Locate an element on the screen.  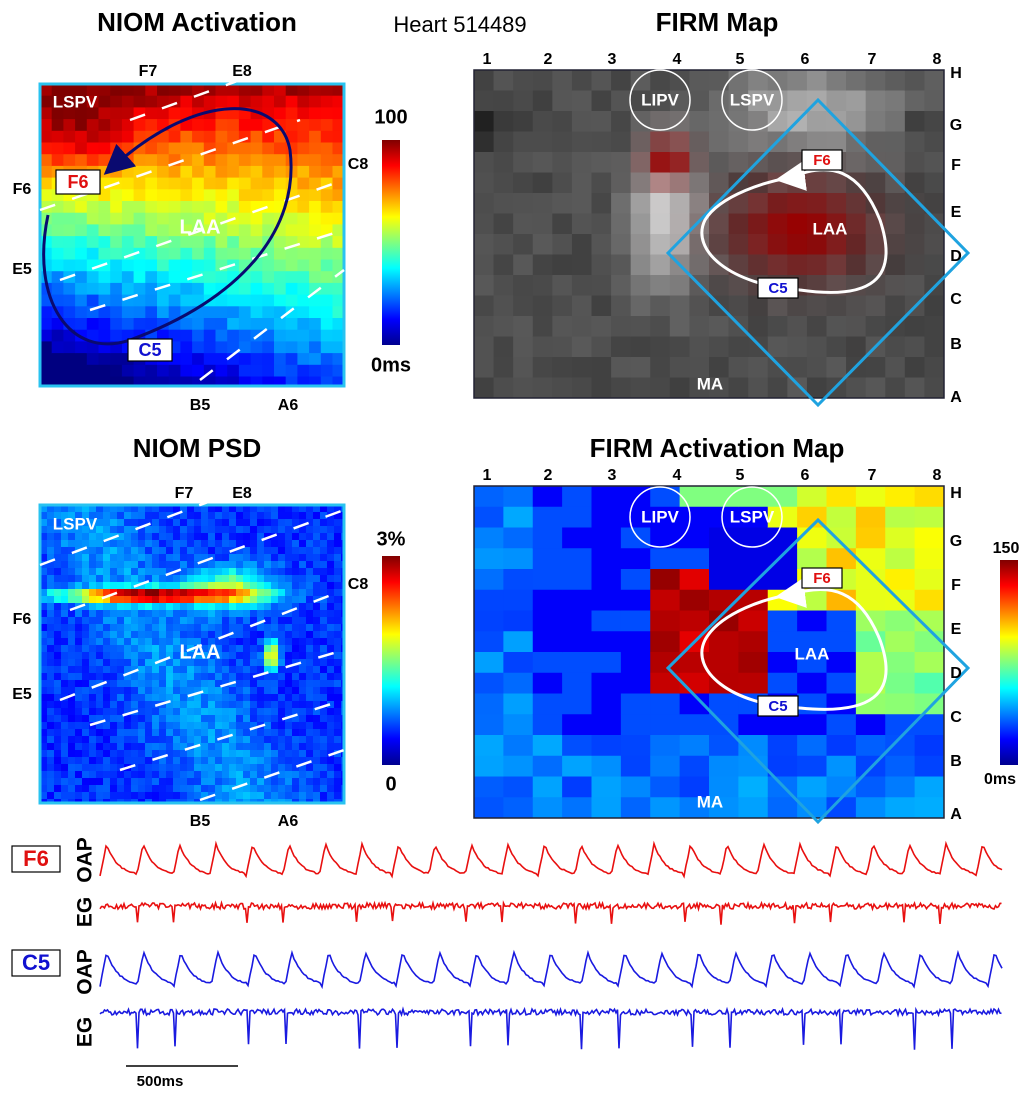
colorbar-label: 0ms is located at coordinates (1000, 779).